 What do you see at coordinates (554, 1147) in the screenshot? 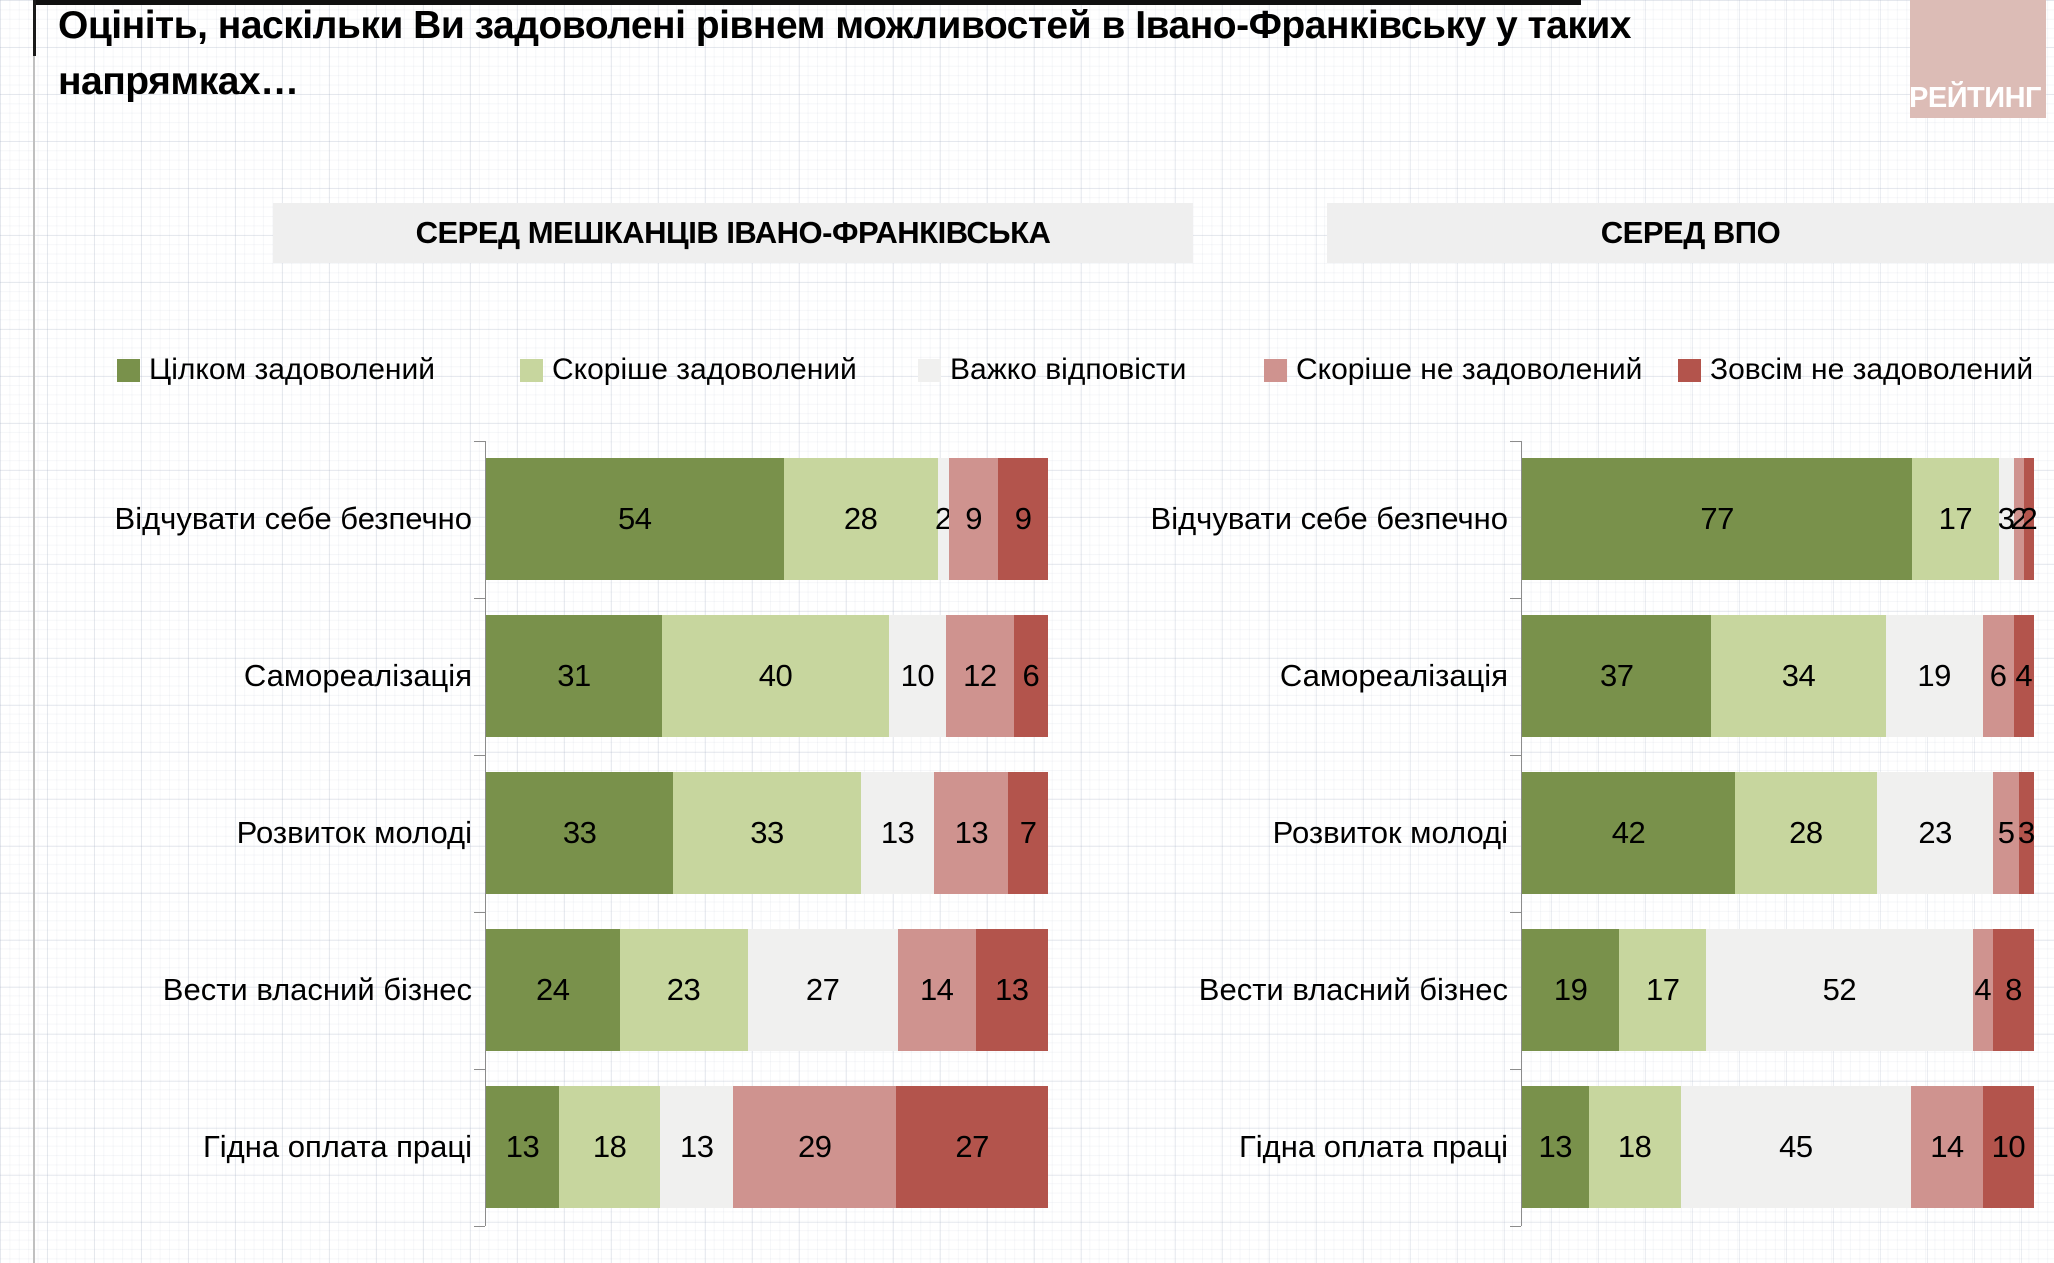
I see `chart-row: Гідна оплата праці 13 18 13 29 27` at bounding box center [554, 1147].